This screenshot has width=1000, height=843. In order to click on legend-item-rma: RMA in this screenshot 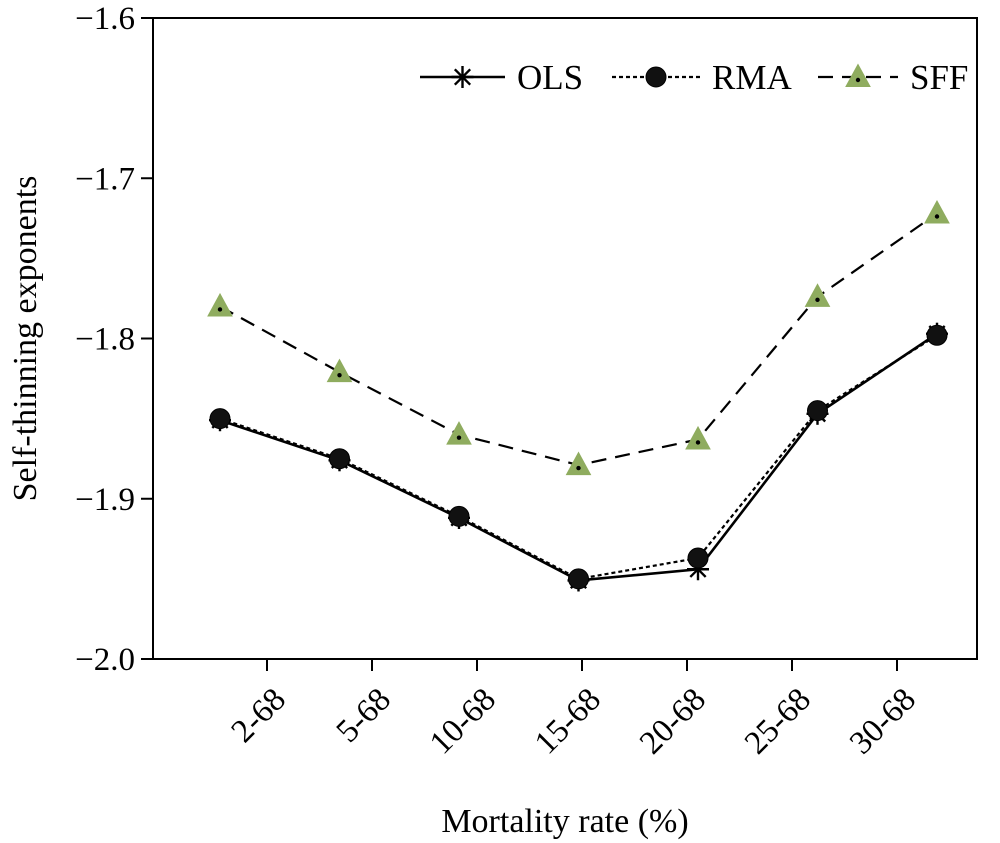, I will do `click(702, 77)`.